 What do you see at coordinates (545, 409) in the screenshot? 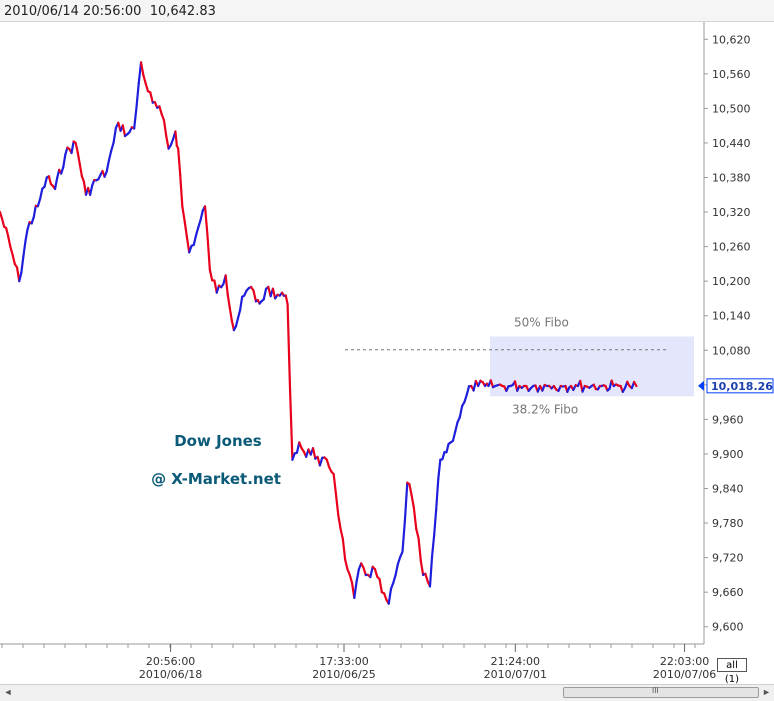
I see `fibo-lower-label: 38.2% Fibo` at bounding box center [545, 409].